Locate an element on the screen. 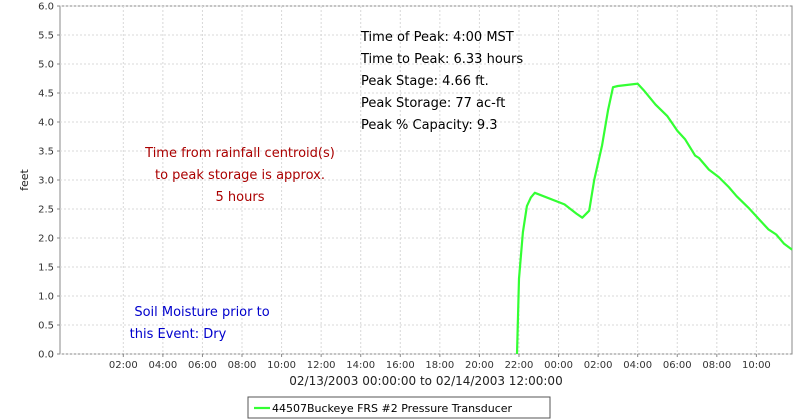 This screenshot has width=800, height=420. x-tick-label: 20:00 is located at coordinates (479, 365).